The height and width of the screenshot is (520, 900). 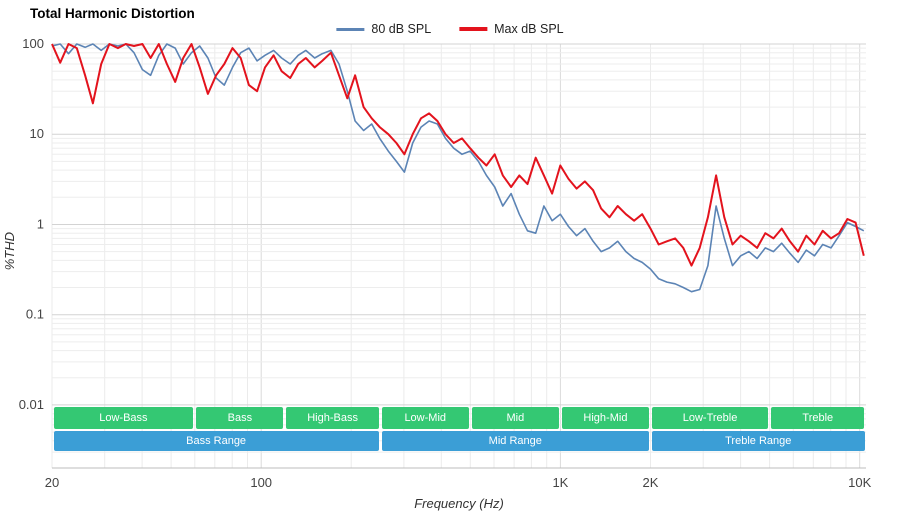 What do you see at coordinates (9, 251) in the screenshot?
I see `y-axis-label: %THD` at bounding box center [9, 251].